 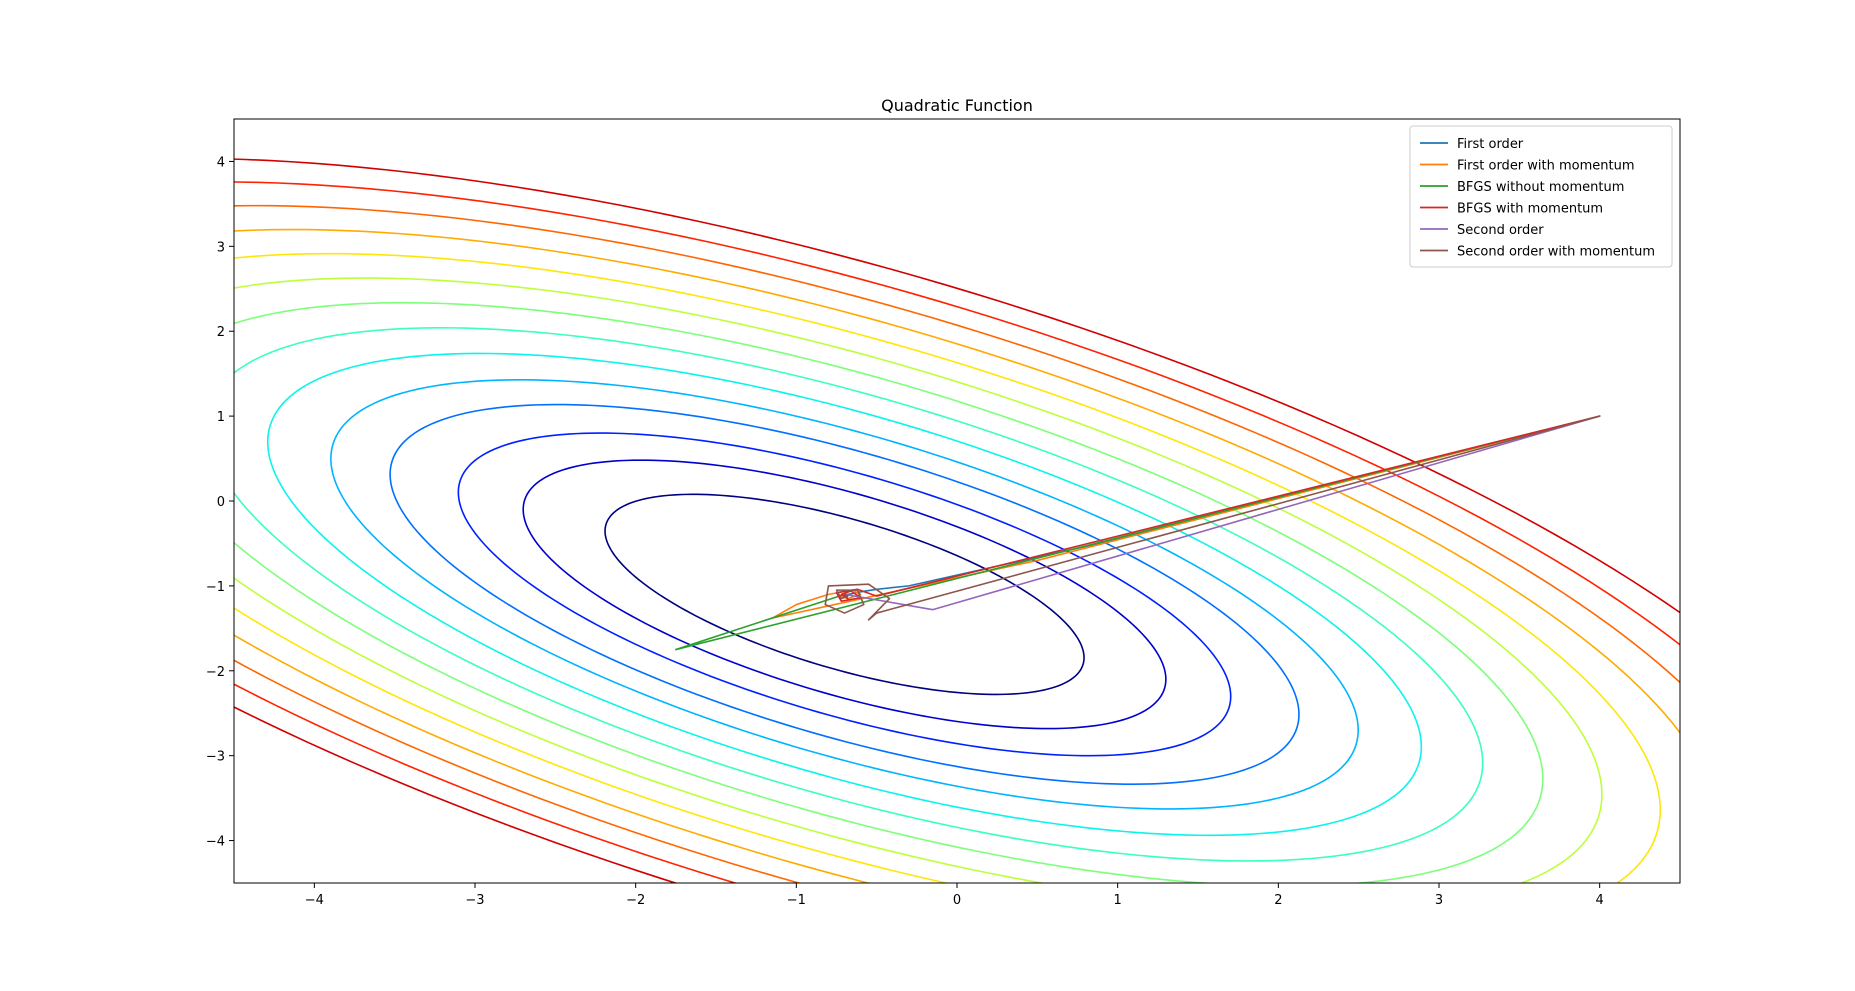 I want to click on x-tick-label: −1, so click(x=796, y=900).